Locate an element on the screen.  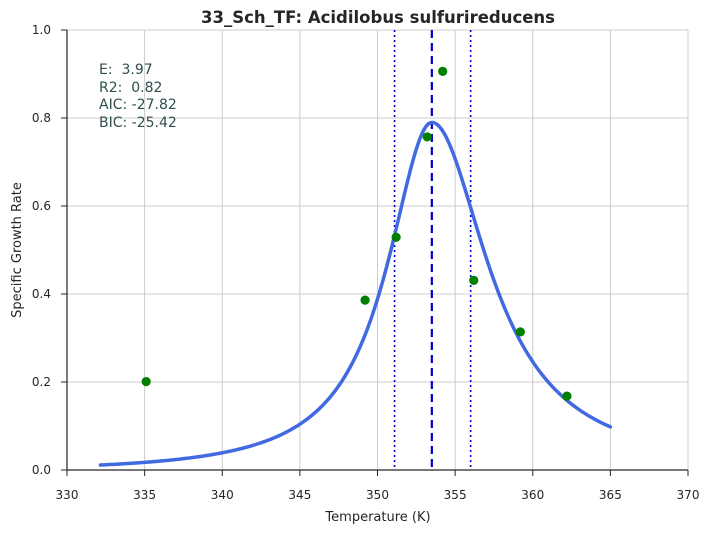
x-tick-label: 345 is located at coordinates (299, 495).